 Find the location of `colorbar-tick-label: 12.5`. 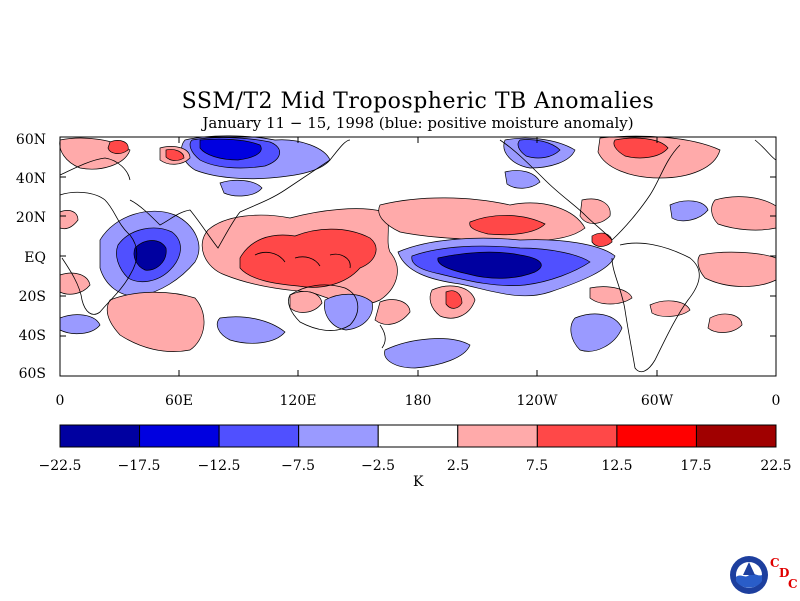

colorbar-tick-label: 12.5 is located at coordinates (617, 466).